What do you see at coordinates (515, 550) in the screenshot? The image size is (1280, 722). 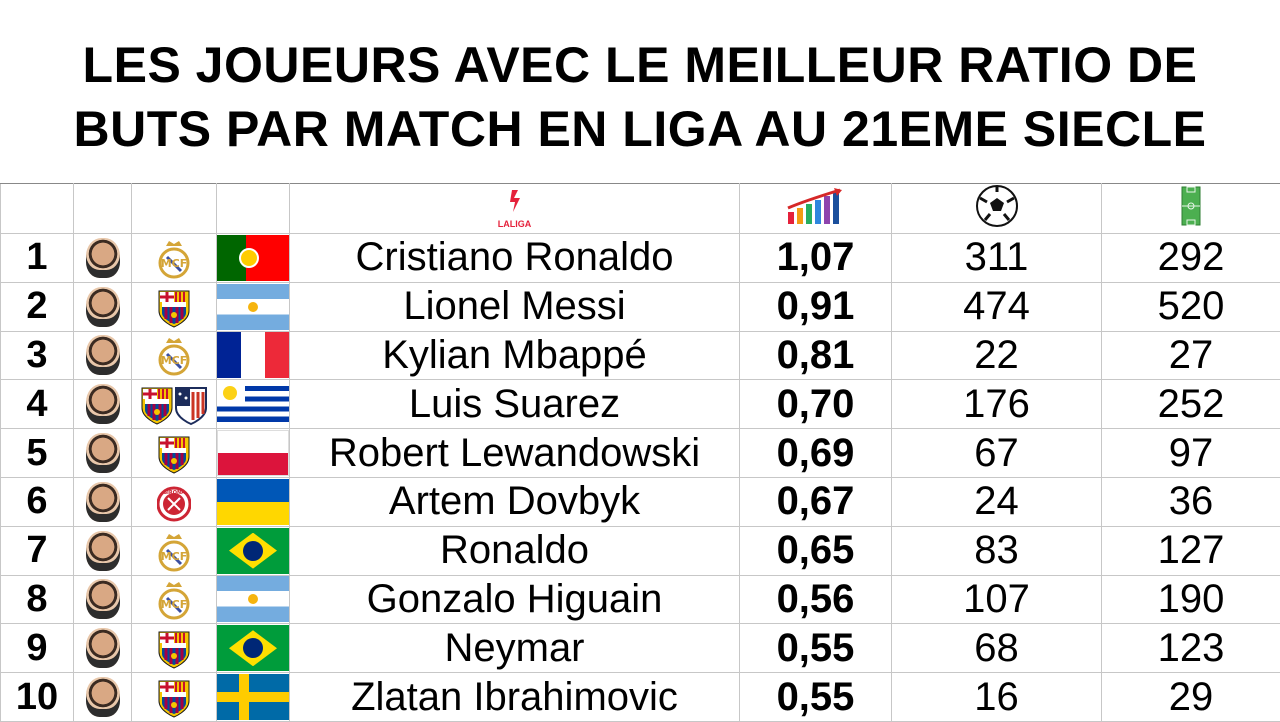 I see `player-name: Ronaldo` at bounding box center [515, 550].